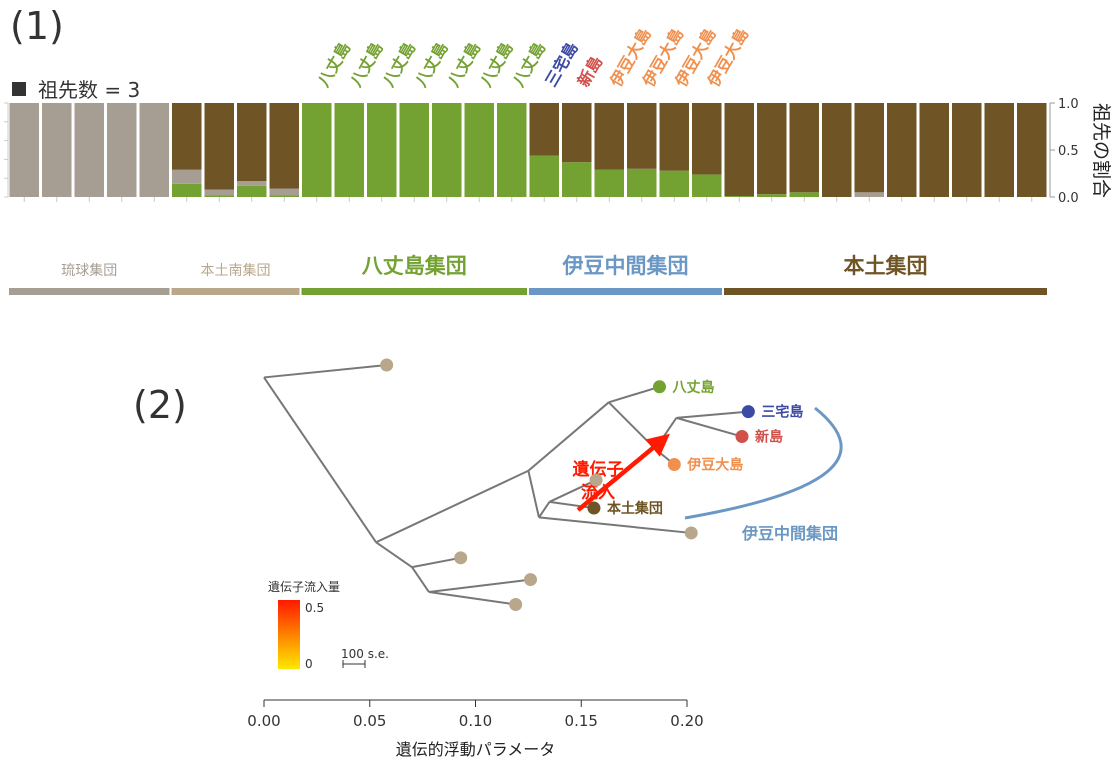 This screenshot has width=1113, height=760. What do you see at coordinates (598, 469) in the screenshot?
I see `migration-label: 遺伝子` at bounding box center [598, 469].